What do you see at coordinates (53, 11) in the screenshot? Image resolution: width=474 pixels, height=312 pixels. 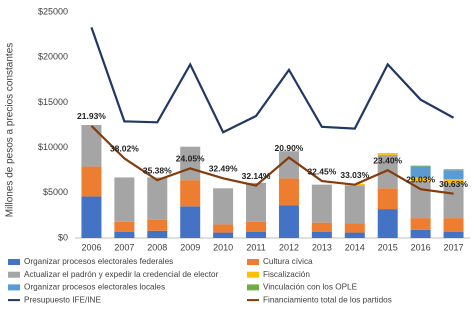 I see `y-tick-label: $25000` at bounding box center [53, 11].